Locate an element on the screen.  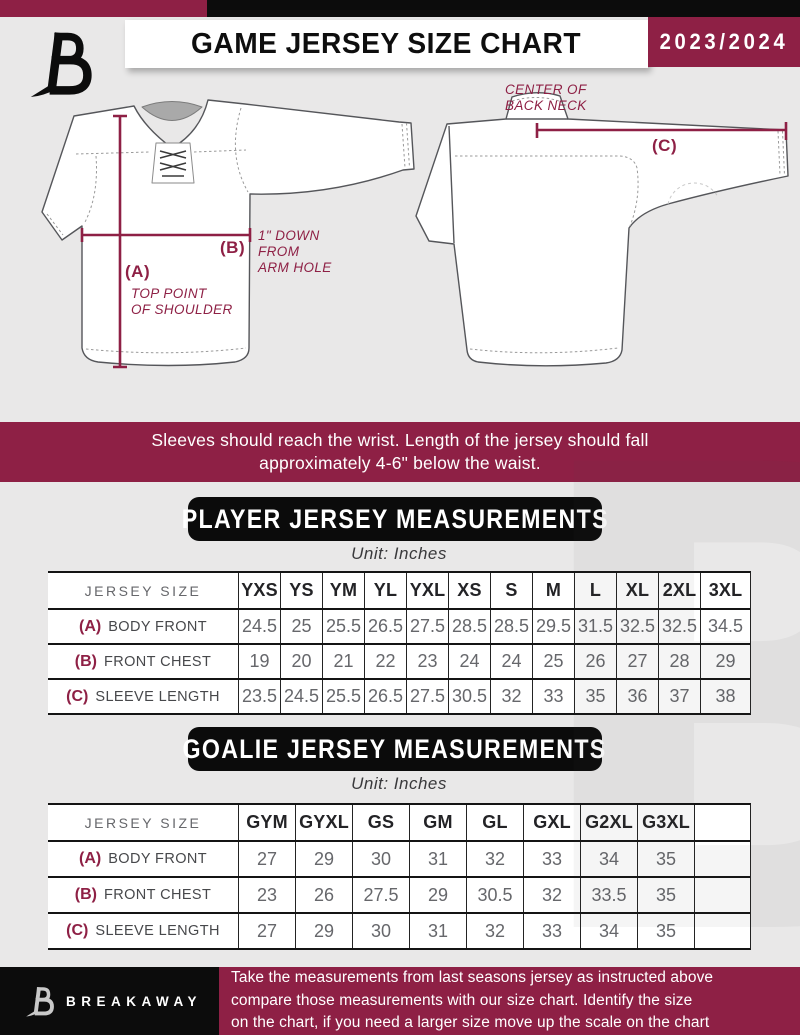
notice-line: approximately 4-6" below the waist. is located at coordinates (400, 463).